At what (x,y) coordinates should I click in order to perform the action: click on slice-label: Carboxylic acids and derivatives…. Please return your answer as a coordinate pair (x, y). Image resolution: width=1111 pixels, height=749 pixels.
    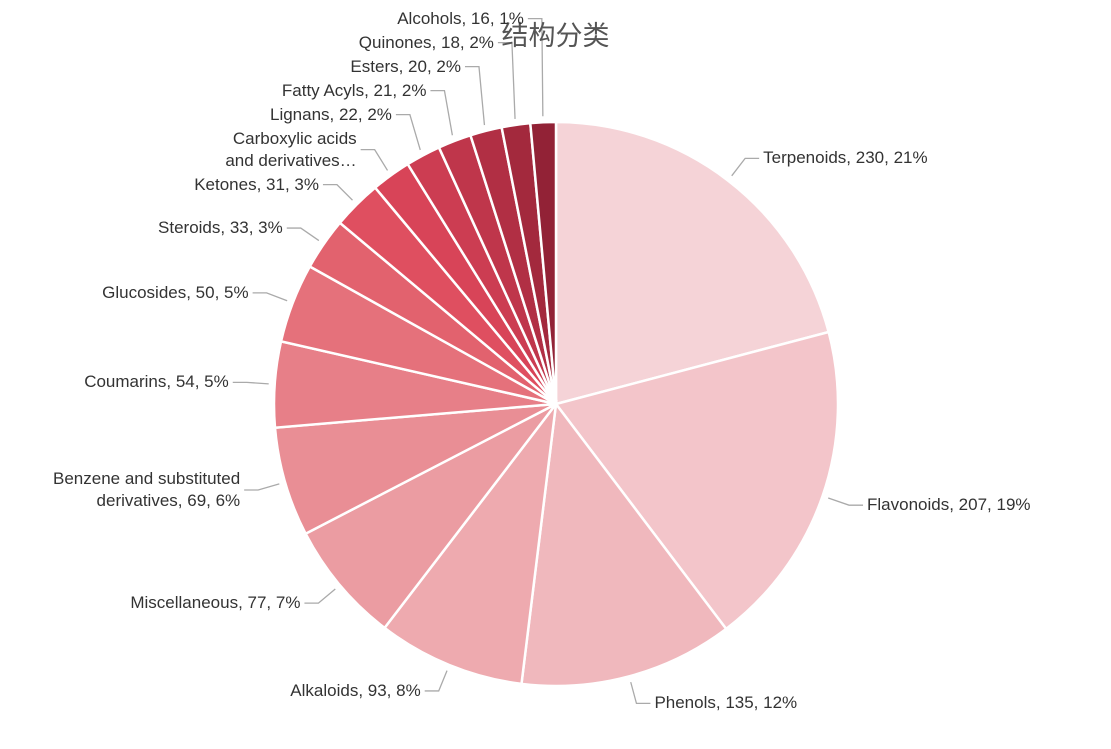
    Looking at the image, I should click on (291, 149).